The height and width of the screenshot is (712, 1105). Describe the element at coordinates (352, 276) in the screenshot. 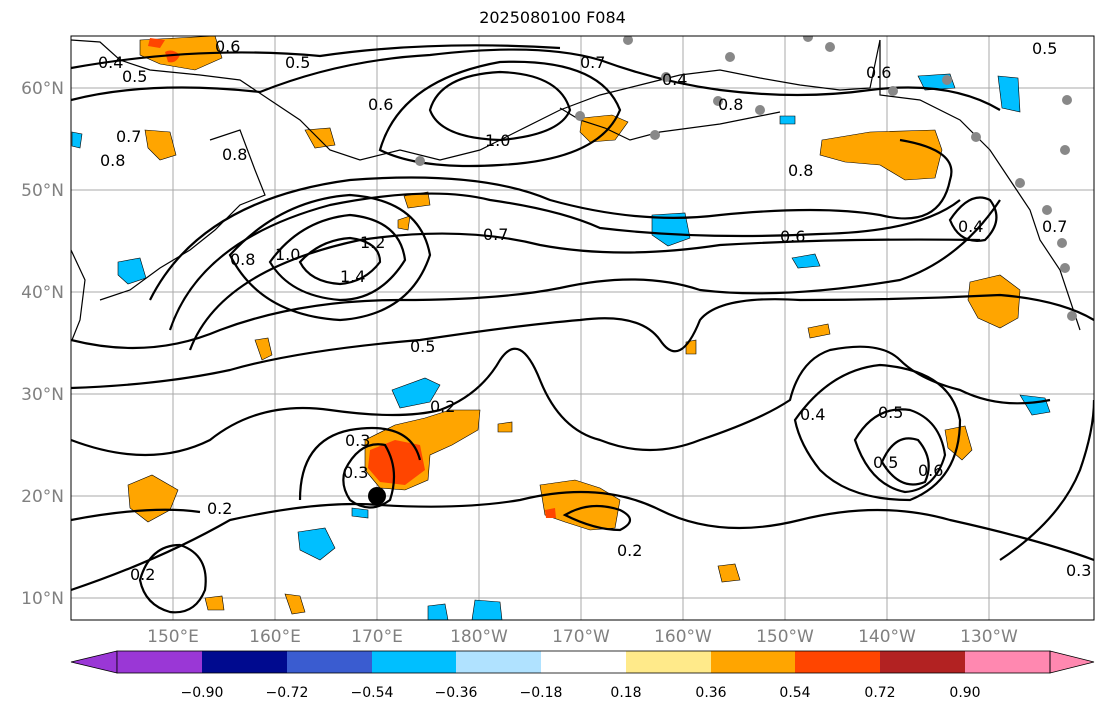

I see `contour-label: 1.4` at that location.